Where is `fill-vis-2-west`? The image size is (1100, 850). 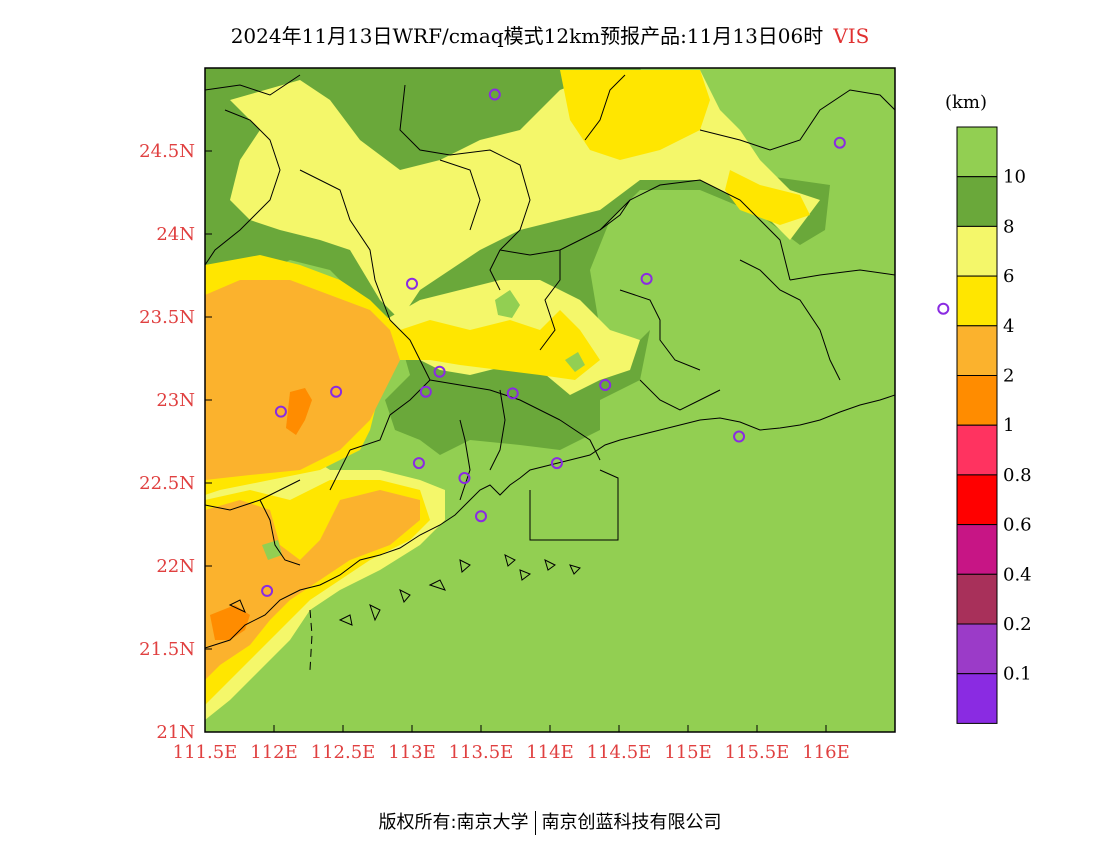 fill-vis-2-west is located at coordinates (302, 380).